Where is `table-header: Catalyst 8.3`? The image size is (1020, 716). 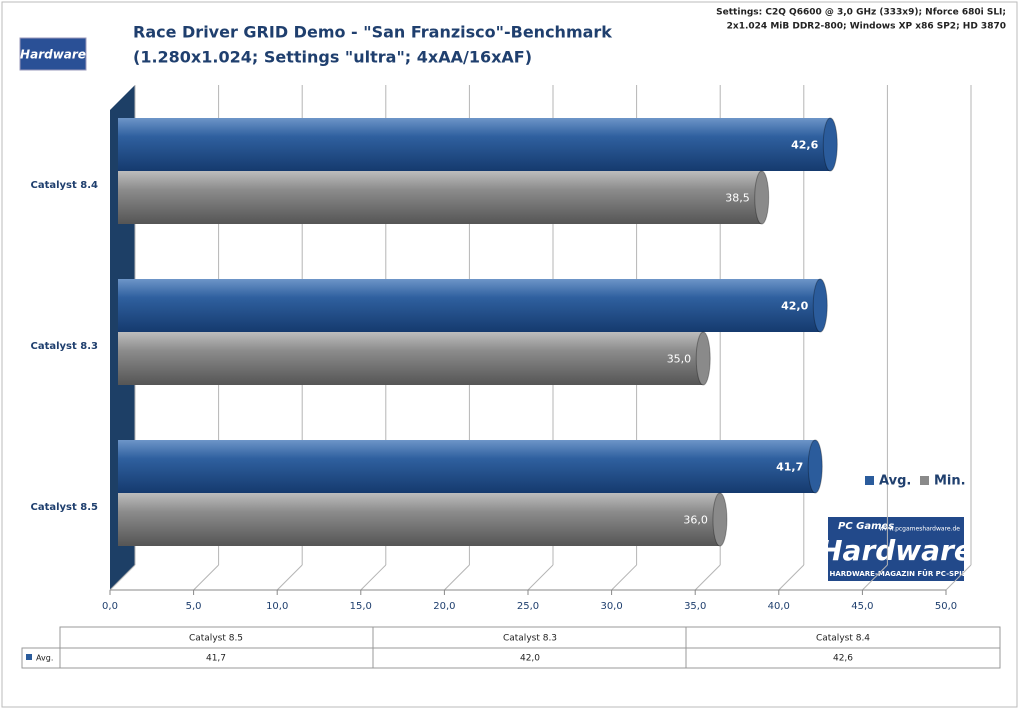 table-header: Catalyst 8.3 is located at coordinates (530, 639).